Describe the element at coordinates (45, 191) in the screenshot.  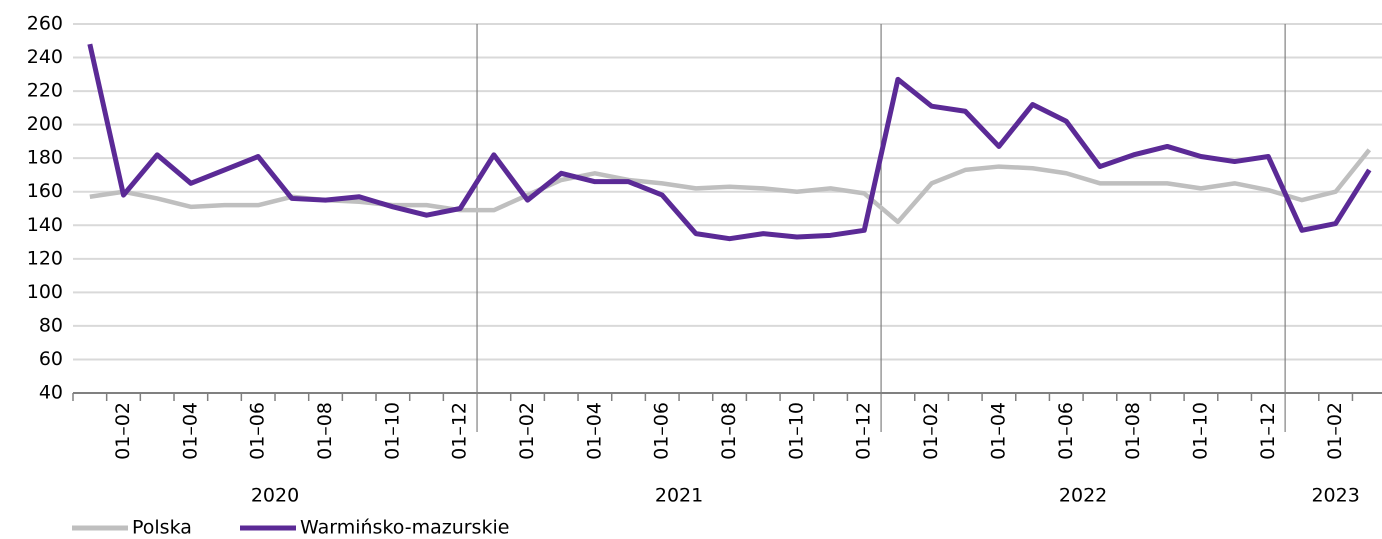
I see `y-tick-label: 160` at that location.